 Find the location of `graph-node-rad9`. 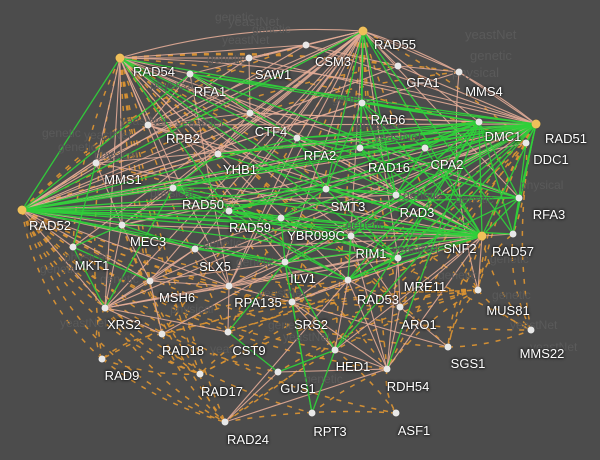

graph-node-rad9 is located at coordinates (102, 359).